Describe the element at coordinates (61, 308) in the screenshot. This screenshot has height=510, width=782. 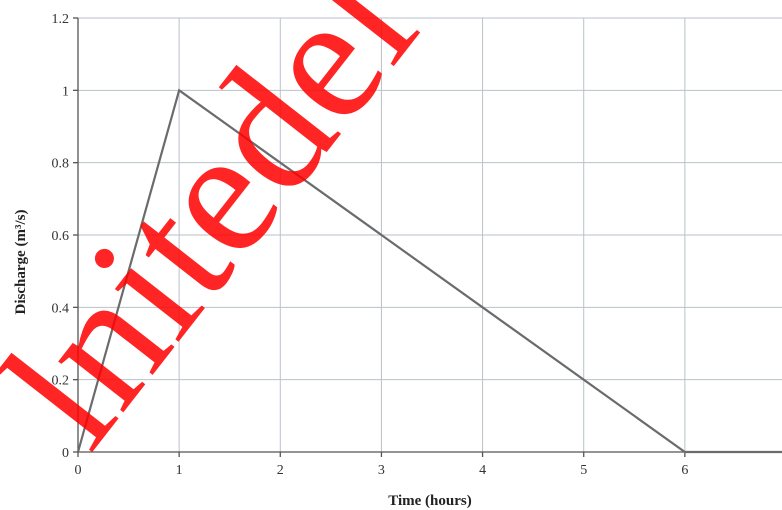
I see `y-tick-label-2: 0.4` at that location.